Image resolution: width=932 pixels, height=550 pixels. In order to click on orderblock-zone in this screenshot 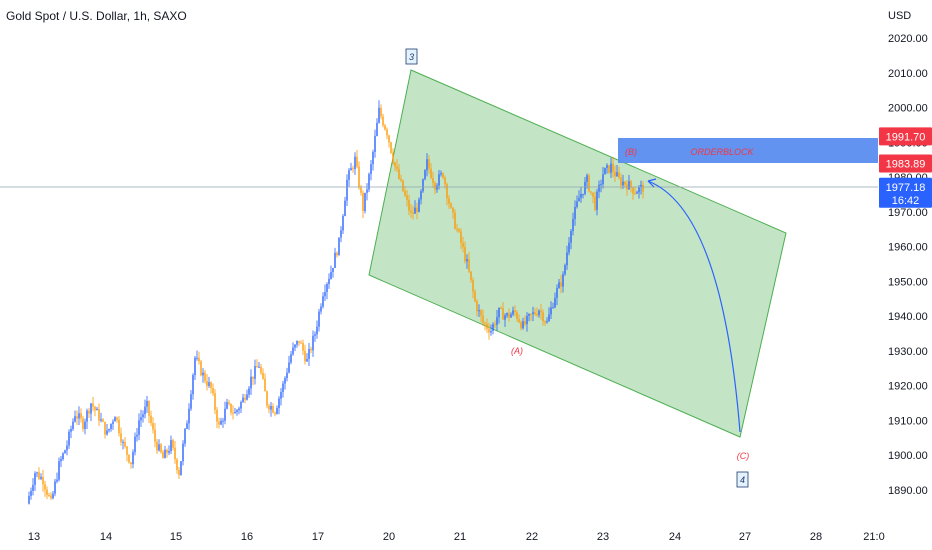, I will do `click(748, 150)`.